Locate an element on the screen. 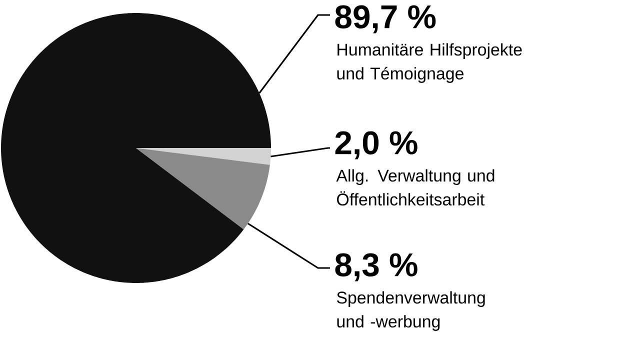 This screenshot has width=638, height=339. slice-label: Humanitäre Hilfsprojekte und Témoignage is located at coordinates (429, 63).